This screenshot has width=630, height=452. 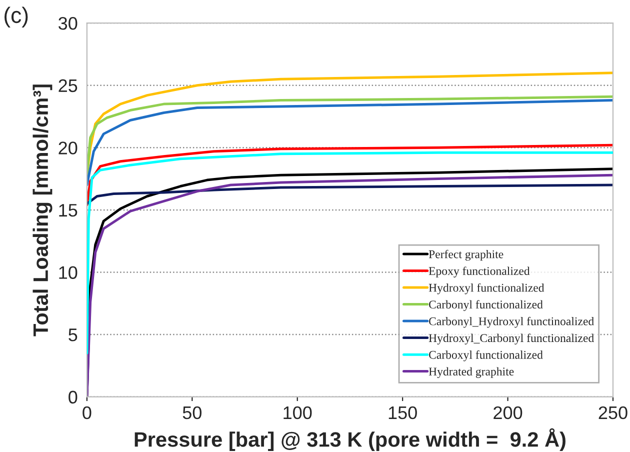 What do you see at coordinates (486, 288) in the screenshot?
I see `legend-label: Hydroxyl functionalized` at bounding box center [486, 288].